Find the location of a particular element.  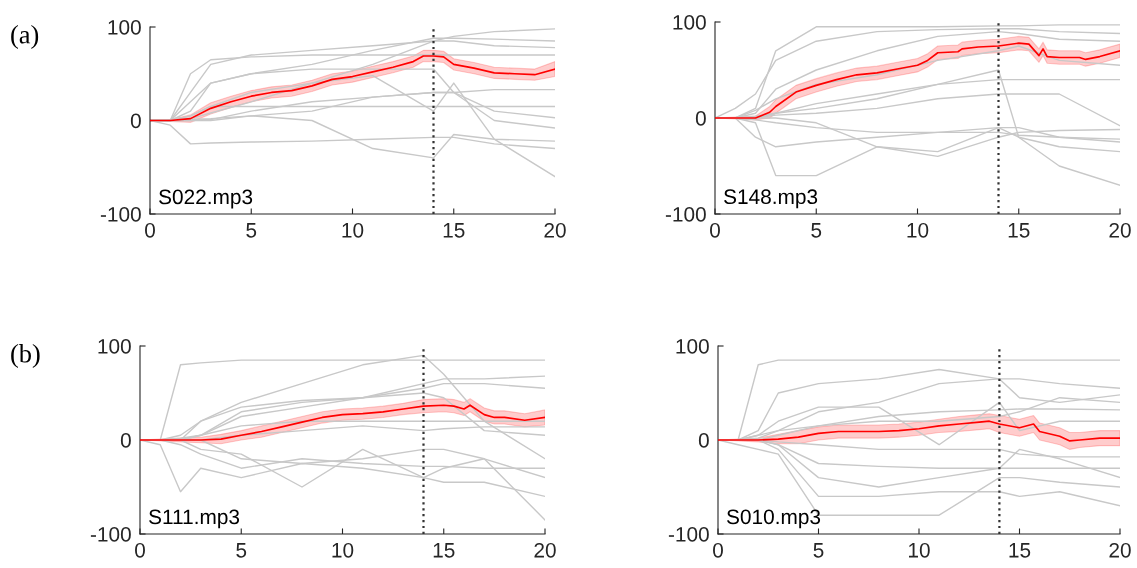

annotation: S111.mp3 is located at coordinates (194, 519).